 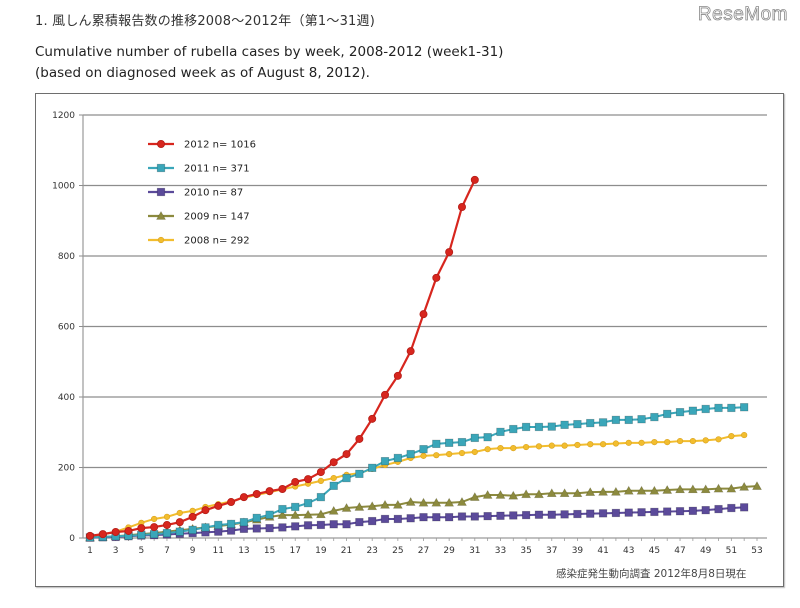 What do you see at coordinates (651, 574) in the screenshot?
I see `source-note: 感染症発生動向調査 2012年8月8日現在` at bounding box center [651, 574].